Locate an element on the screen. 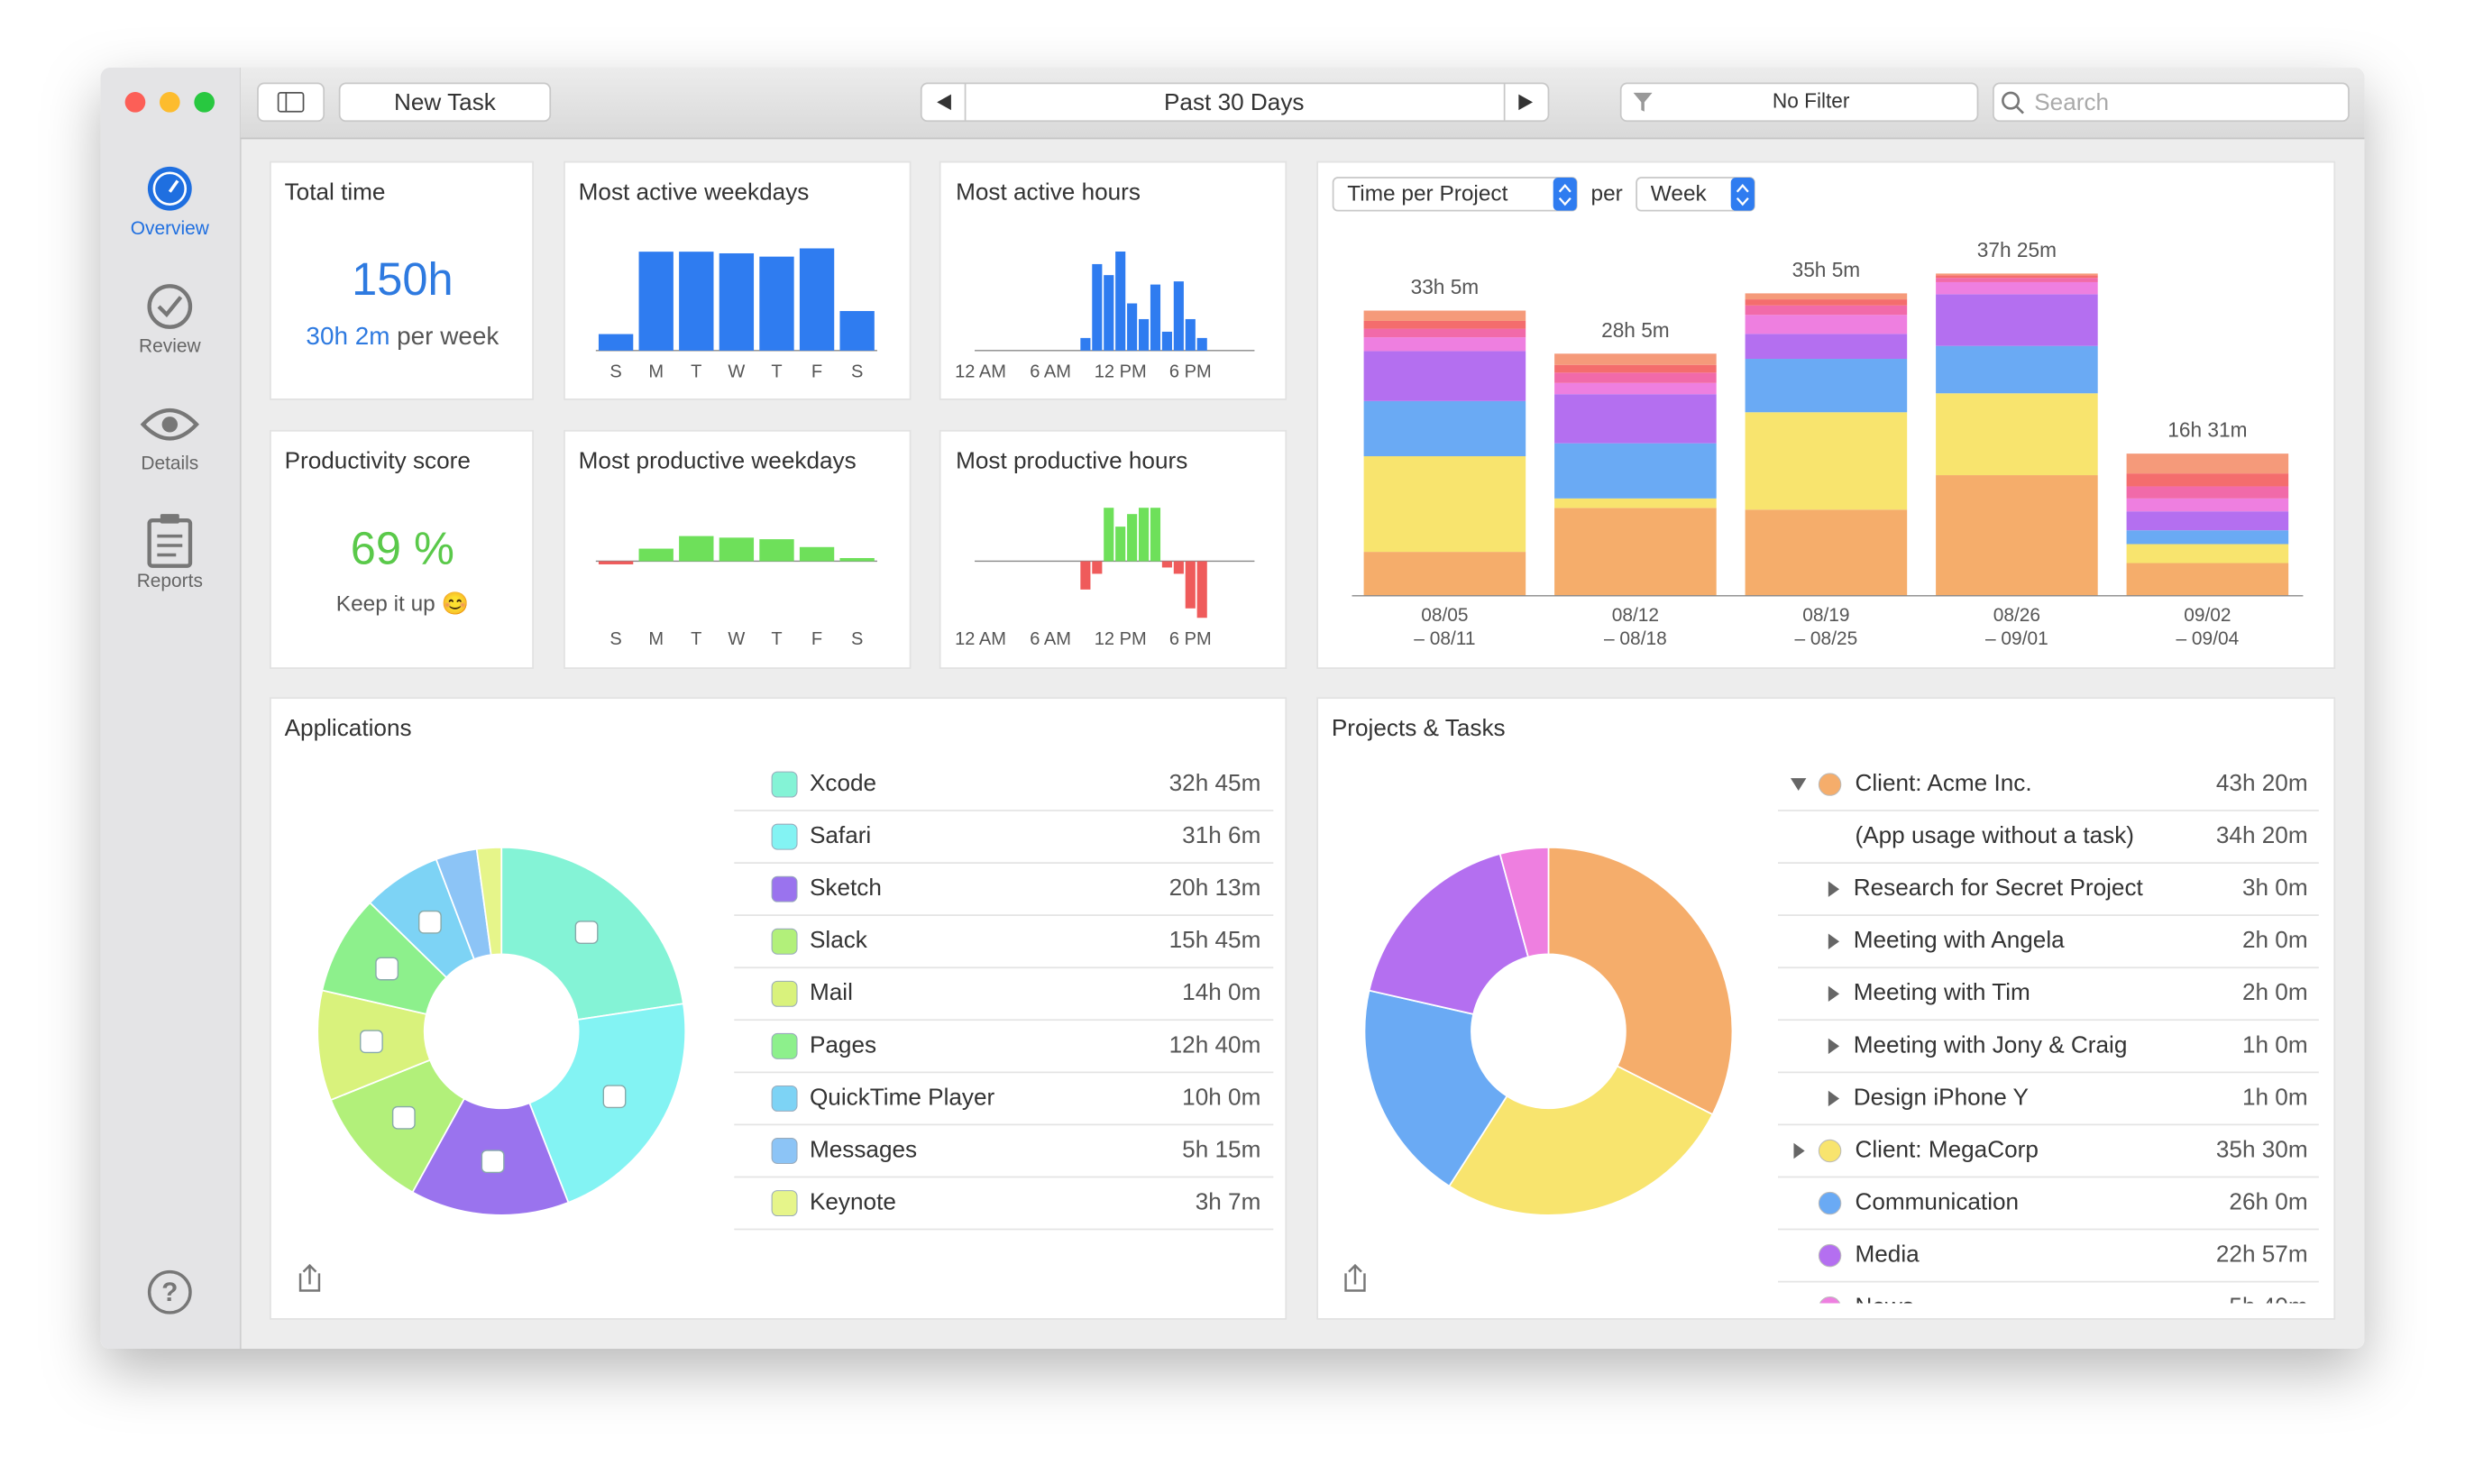  card-title: Total time is located at coordinates (335, 191).